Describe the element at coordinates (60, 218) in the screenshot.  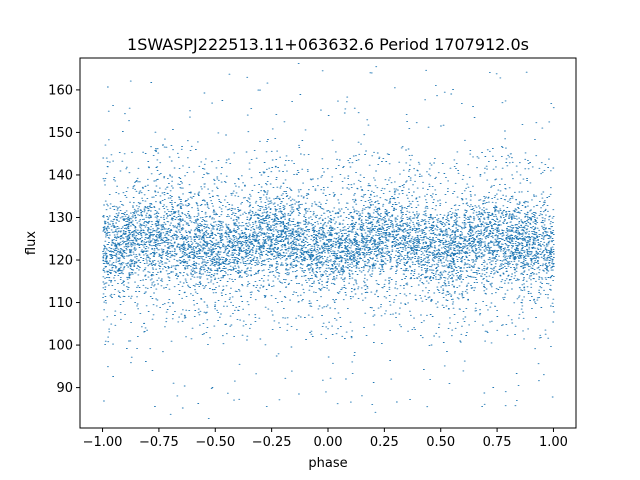
I see `y-tick-label: 130` at that location.